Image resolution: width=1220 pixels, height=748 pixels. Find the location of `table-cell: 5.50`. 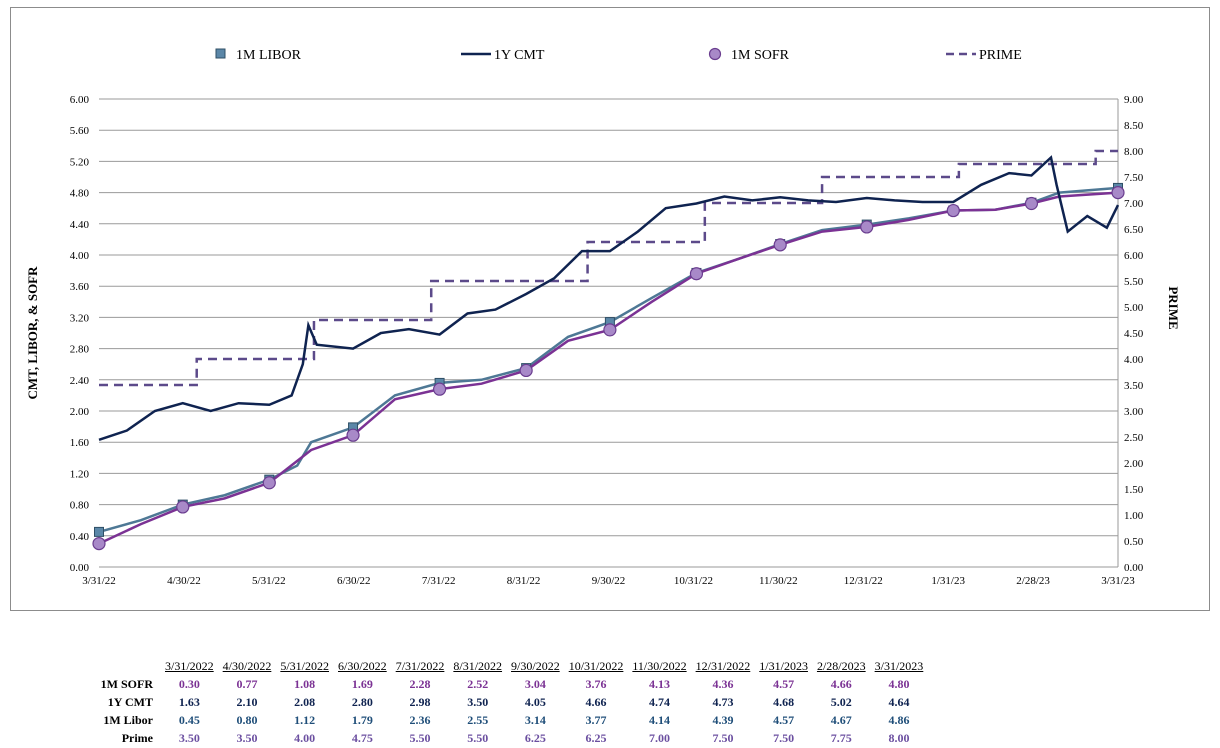

table-cell: 5.50 is located at coordinates (478, 738).